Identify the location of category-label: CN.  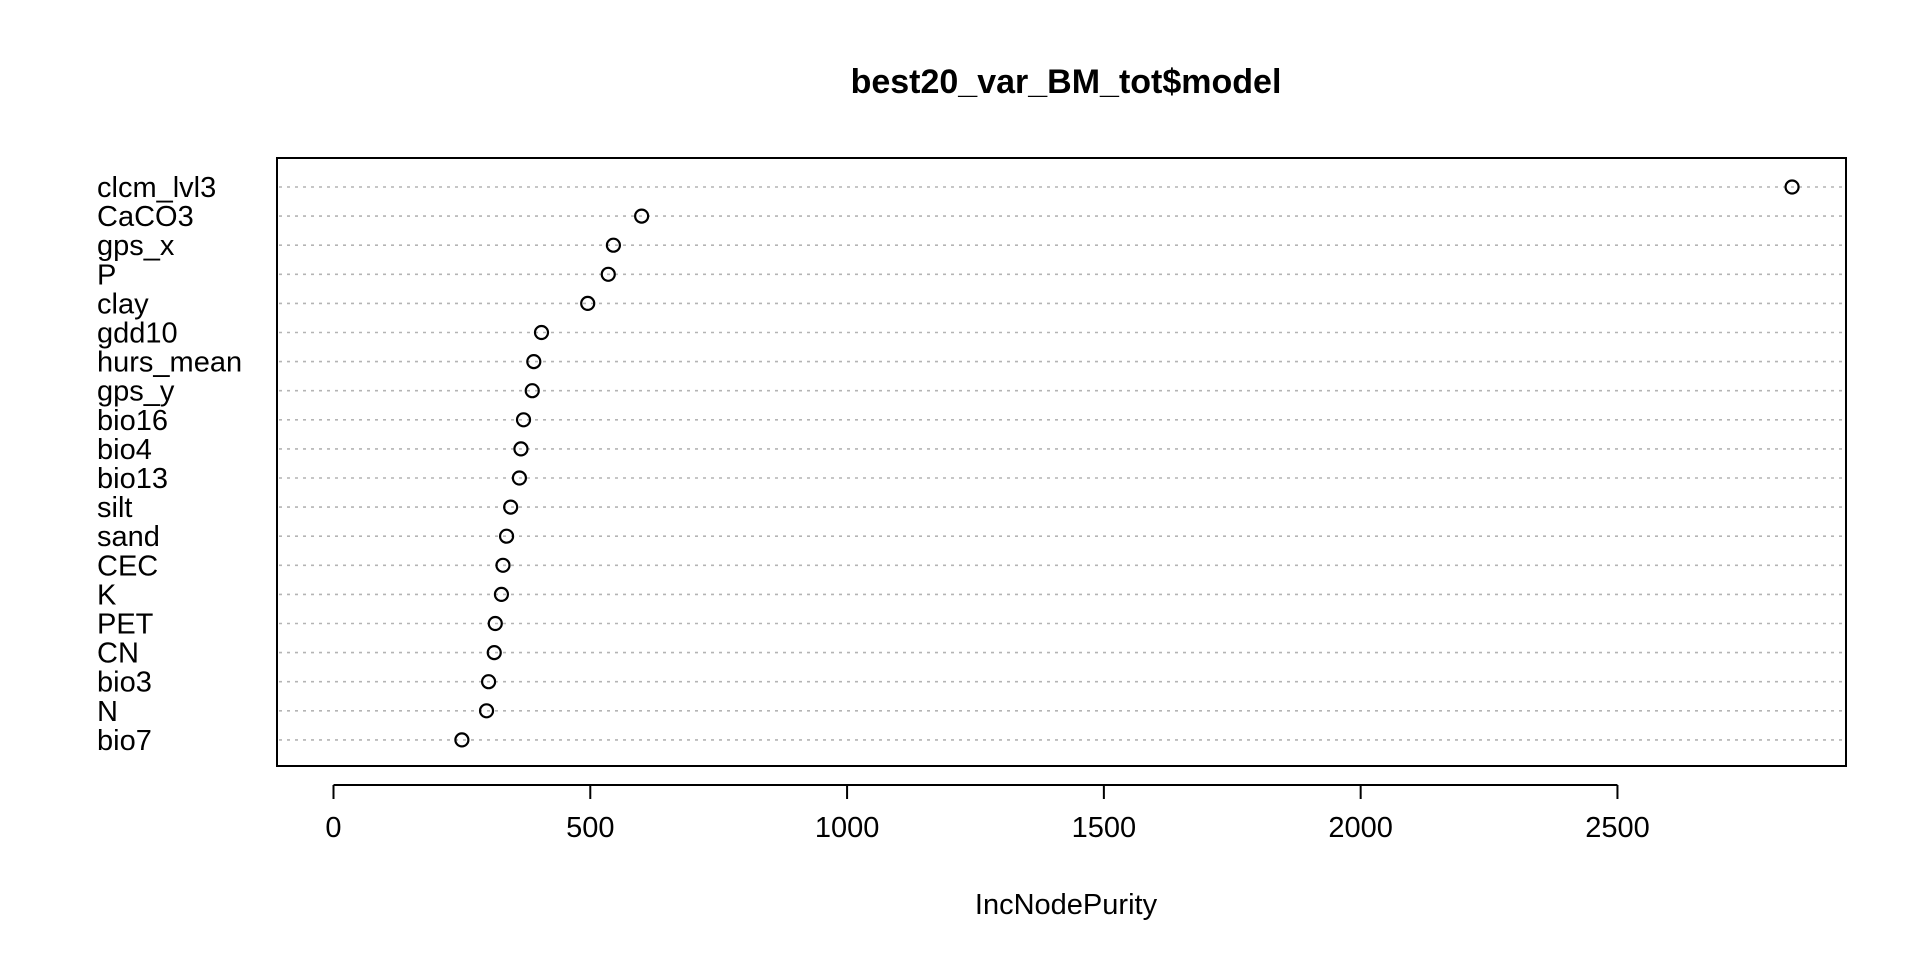
(118, 654).